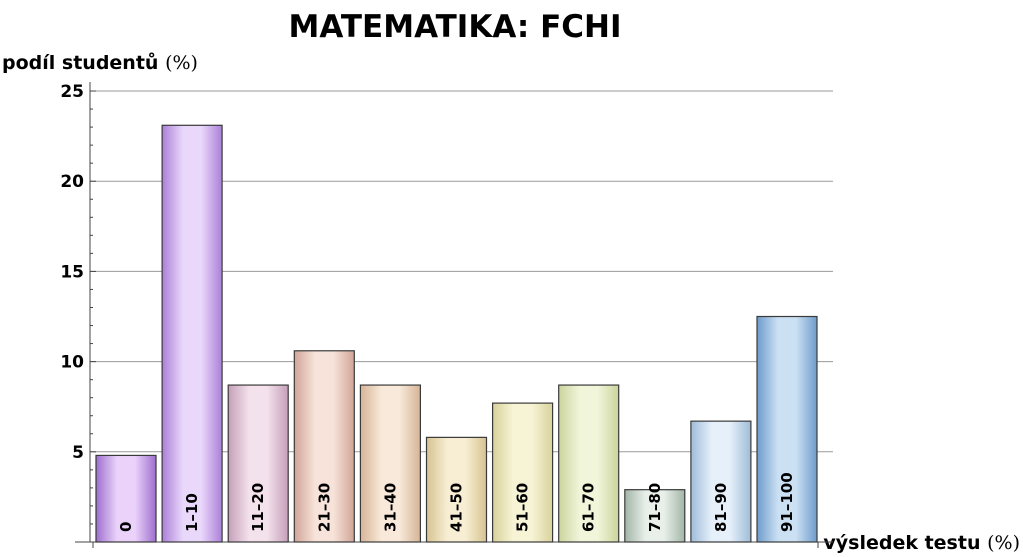  I want to click on y-axis-label-text: podíl studentů, so click(80, 62).